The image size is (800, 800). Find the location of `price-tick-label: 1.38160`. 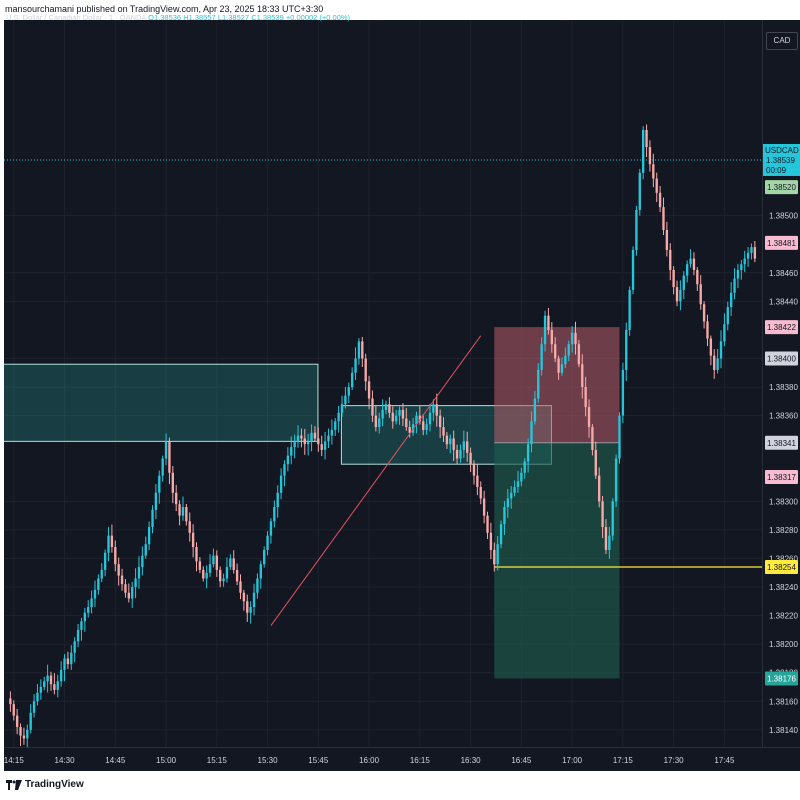

price-tick-label: 1.38160 is located at coordinates (783, 701).